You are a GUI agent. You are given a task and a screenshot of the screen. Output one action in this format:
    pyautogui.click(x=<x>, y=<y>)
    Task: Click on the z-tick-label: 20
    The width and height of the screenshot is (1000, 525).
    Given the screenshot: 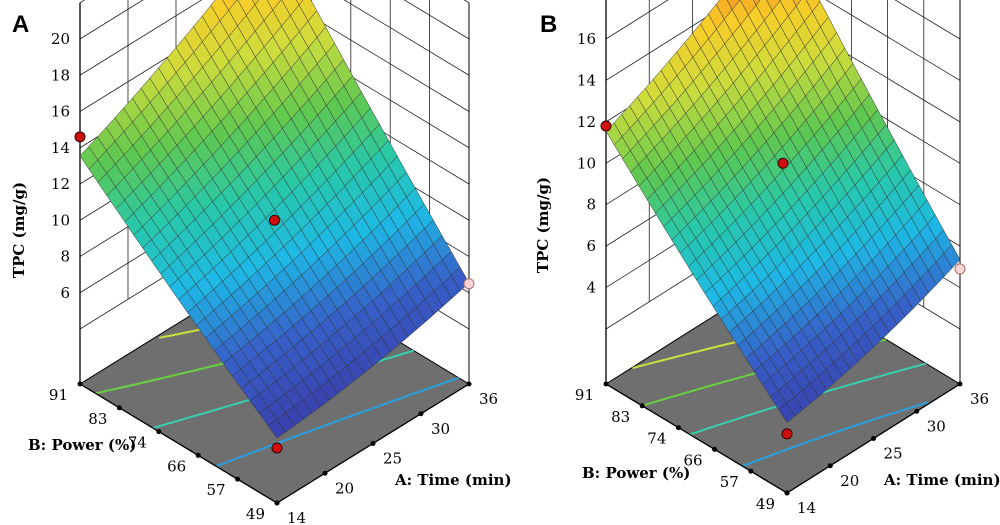 What is the action you would take?
    pyautogui.click(x=60, y=39)
    